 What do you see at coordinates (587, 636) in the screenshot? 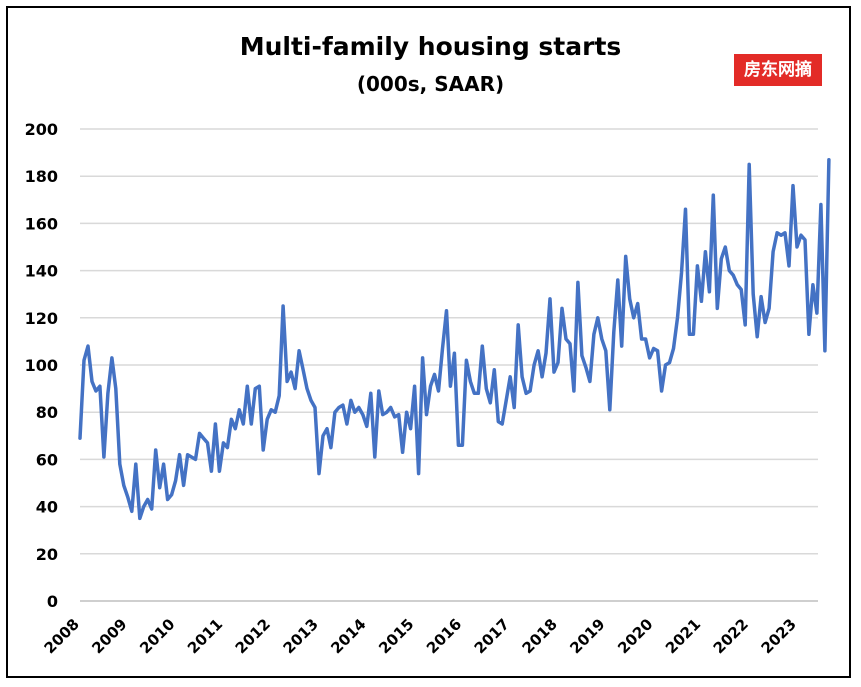
I see `x-tick-label: 2019` at bounding box center [587, 636].